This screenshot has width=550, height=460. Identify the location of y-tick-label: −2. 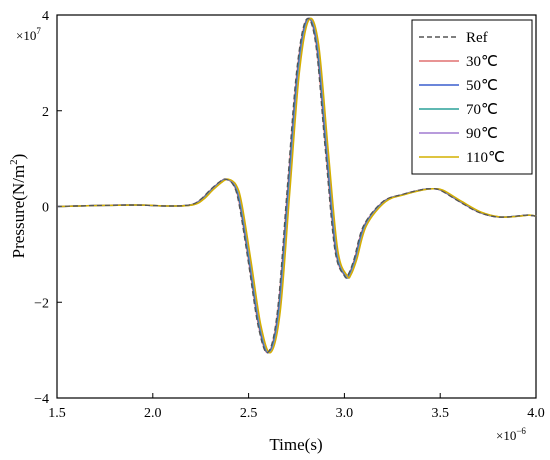
(41, 303).